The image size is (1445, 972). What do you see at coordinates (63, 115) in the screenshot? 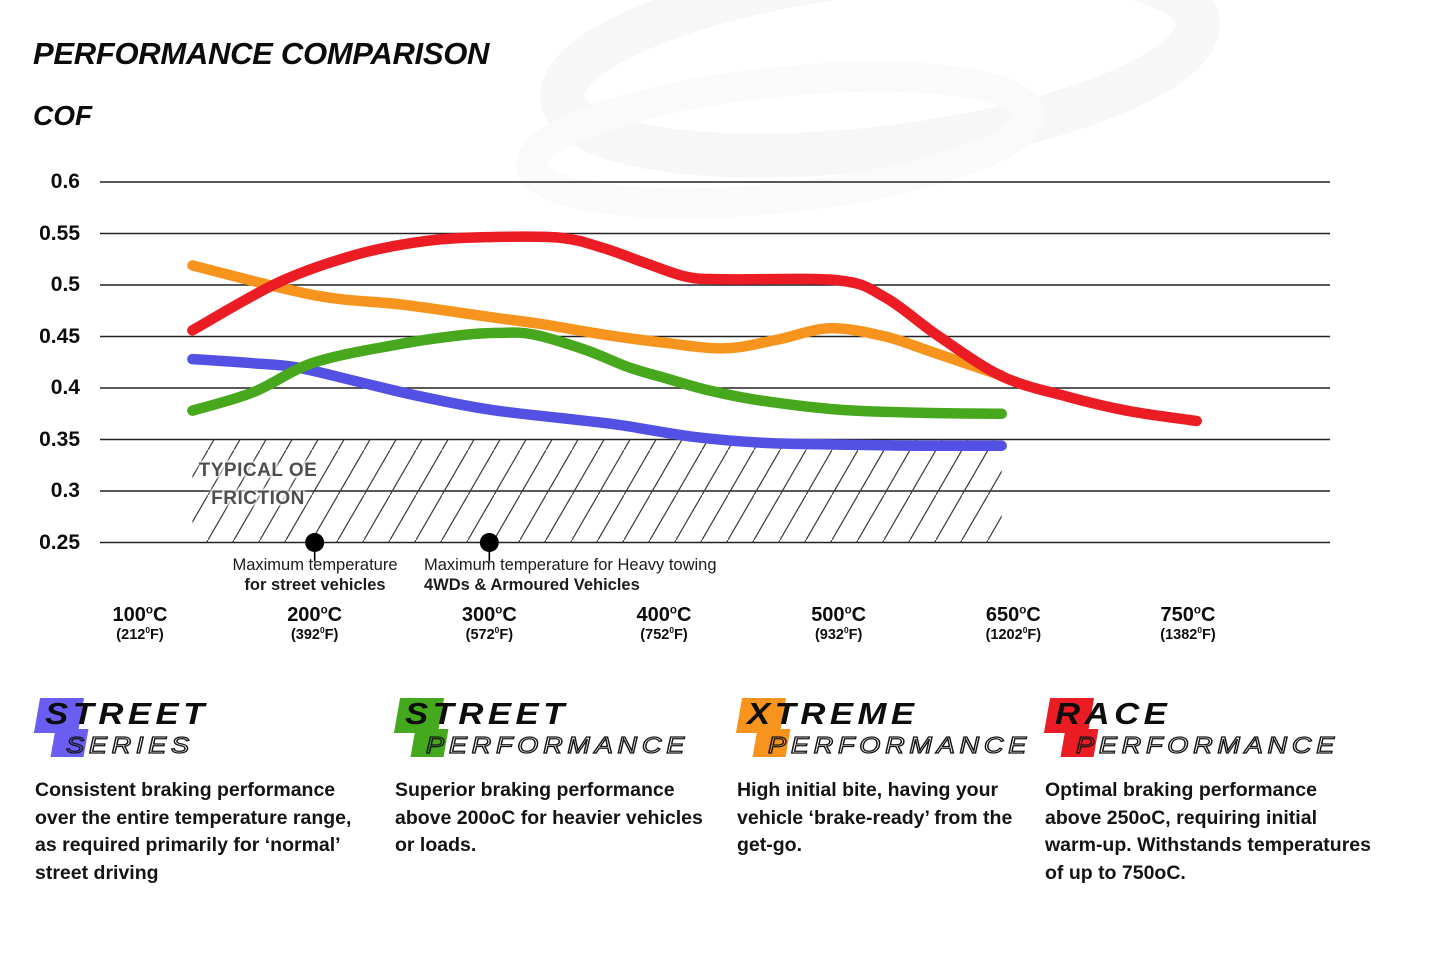
I see `y-axis-title: COF` at bounding box center [63, 115].